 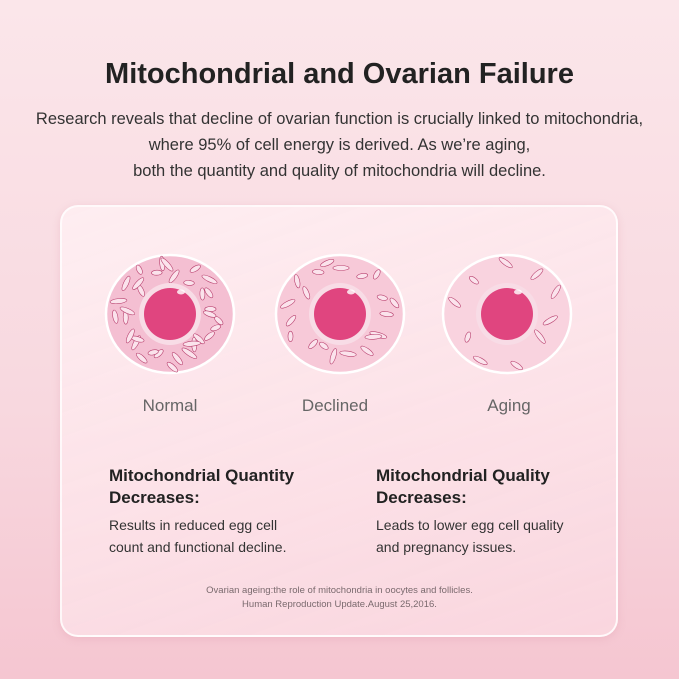 What do you see at coordinates (193, 525) in the screenshot?
I see `body-line: Results in reduced egg cell` at bounding box center [193, 525].